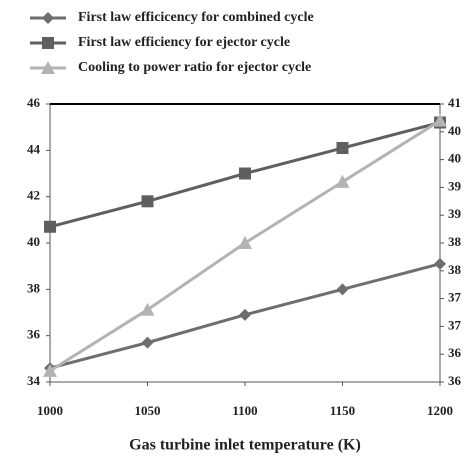 Image resolution: width=474 pixels, height=474 pixels. What do you see at coordinates (34, 287) in the screenshot?
I see `y-tick-label: 38` at bounding box center [34, 287].